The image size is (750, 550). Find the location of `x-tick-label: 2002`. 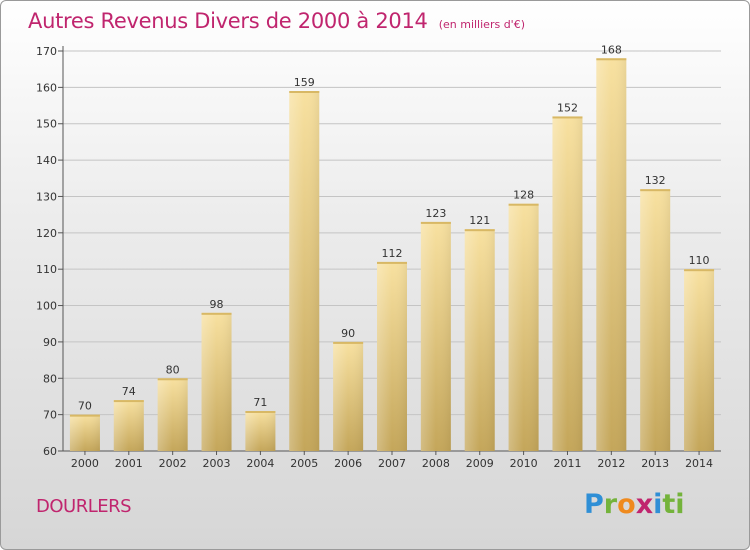

x-tick-label: 2002 is located at coordinates (173, 463).